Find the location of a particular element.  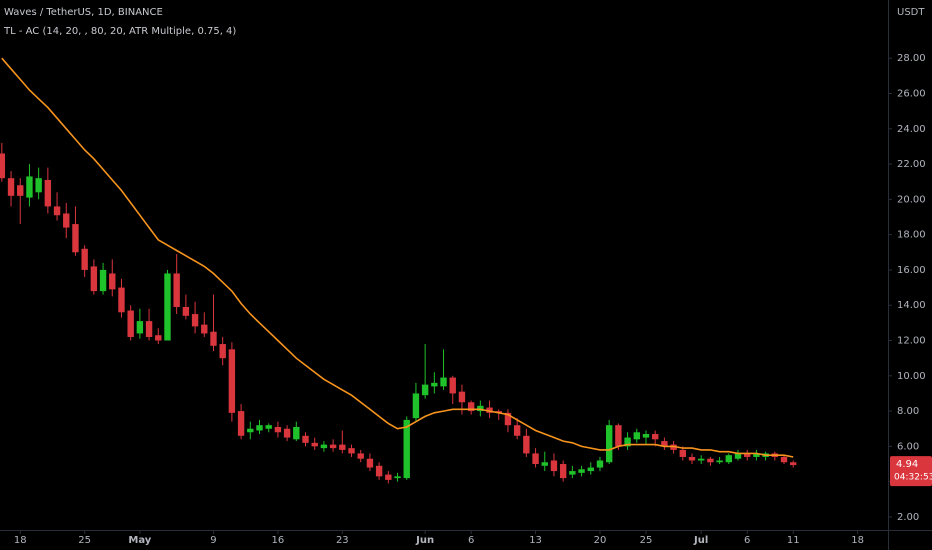

y-tick-label: 18.00 is located at coordinates (911, 235).